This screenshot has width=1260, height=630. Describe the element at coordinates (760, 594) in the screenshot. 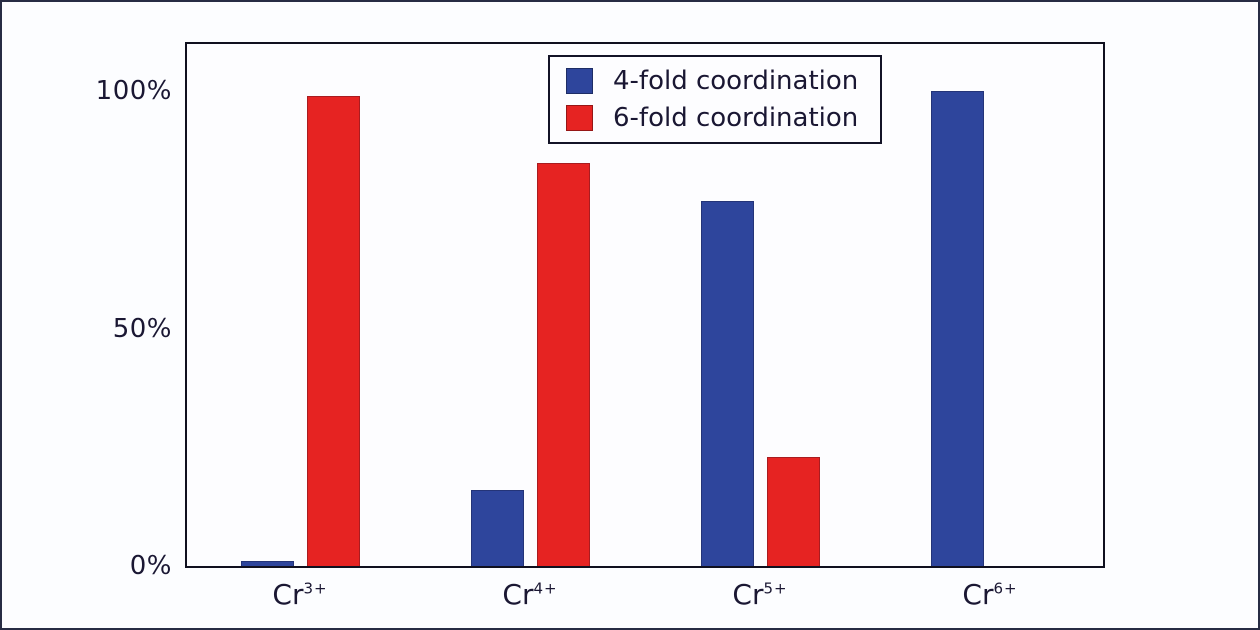

I see `x-label-cr5: Cr5+` at that location.